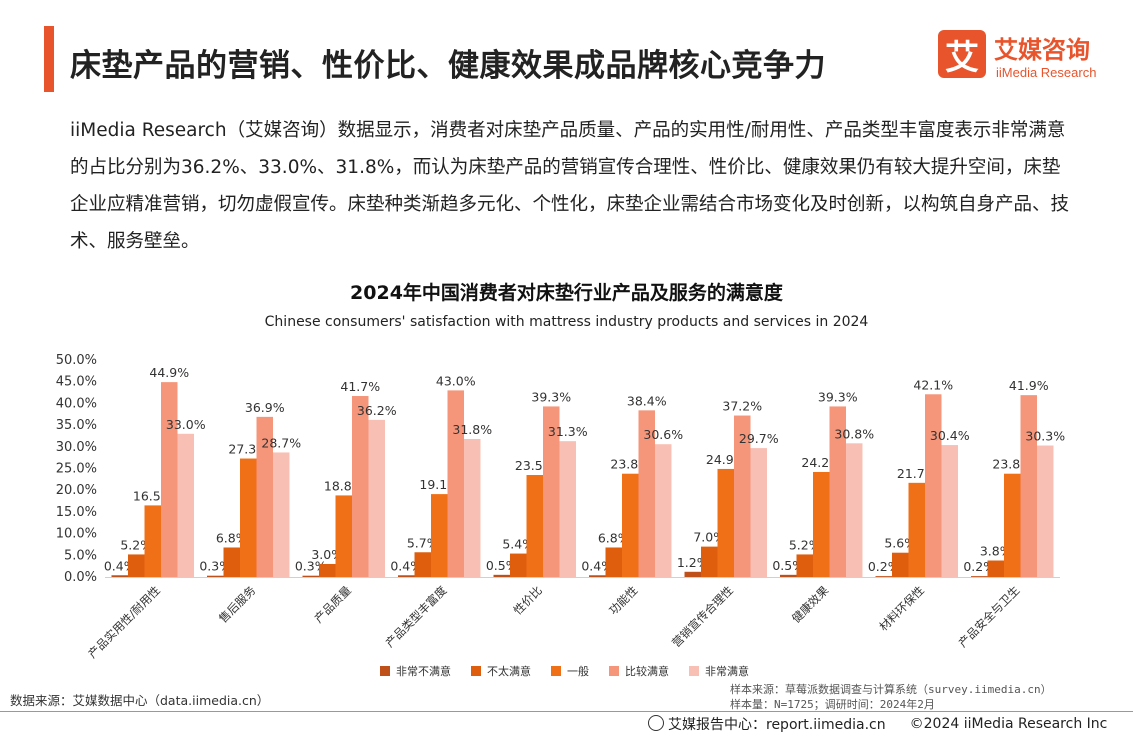 This screenshot has height=737, width=1133. What do you see at coordinates (614, 537) in the screenshot?
I see `data-label: 6.8%` at bounding box center [614, 537].